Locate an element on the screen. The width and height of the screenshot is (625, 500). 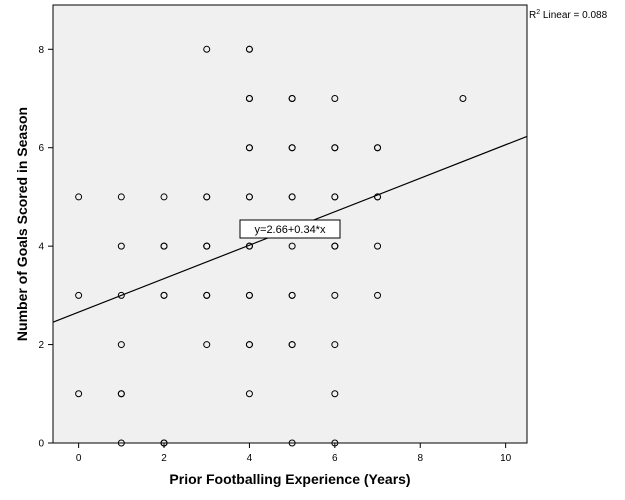
r2-superscript: 2 is located at coordinates (538, 12).